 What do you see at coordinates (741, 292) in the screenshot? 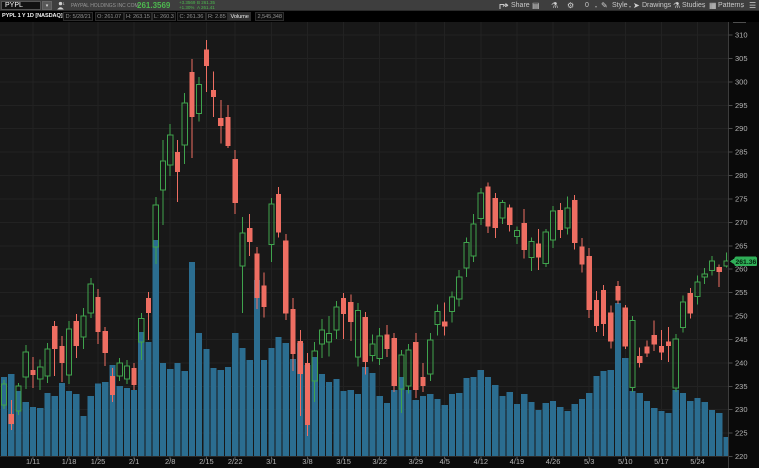
I see `svg-text: 255` at bounding box center [741, 292].